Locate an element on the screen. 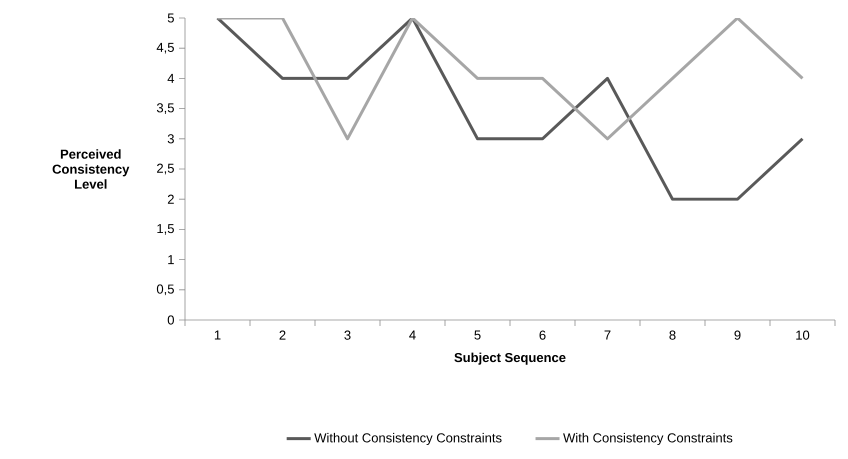 This screenshot has height=459, width=848. y-tick-label: 3 is located at coordinates (171, 139).